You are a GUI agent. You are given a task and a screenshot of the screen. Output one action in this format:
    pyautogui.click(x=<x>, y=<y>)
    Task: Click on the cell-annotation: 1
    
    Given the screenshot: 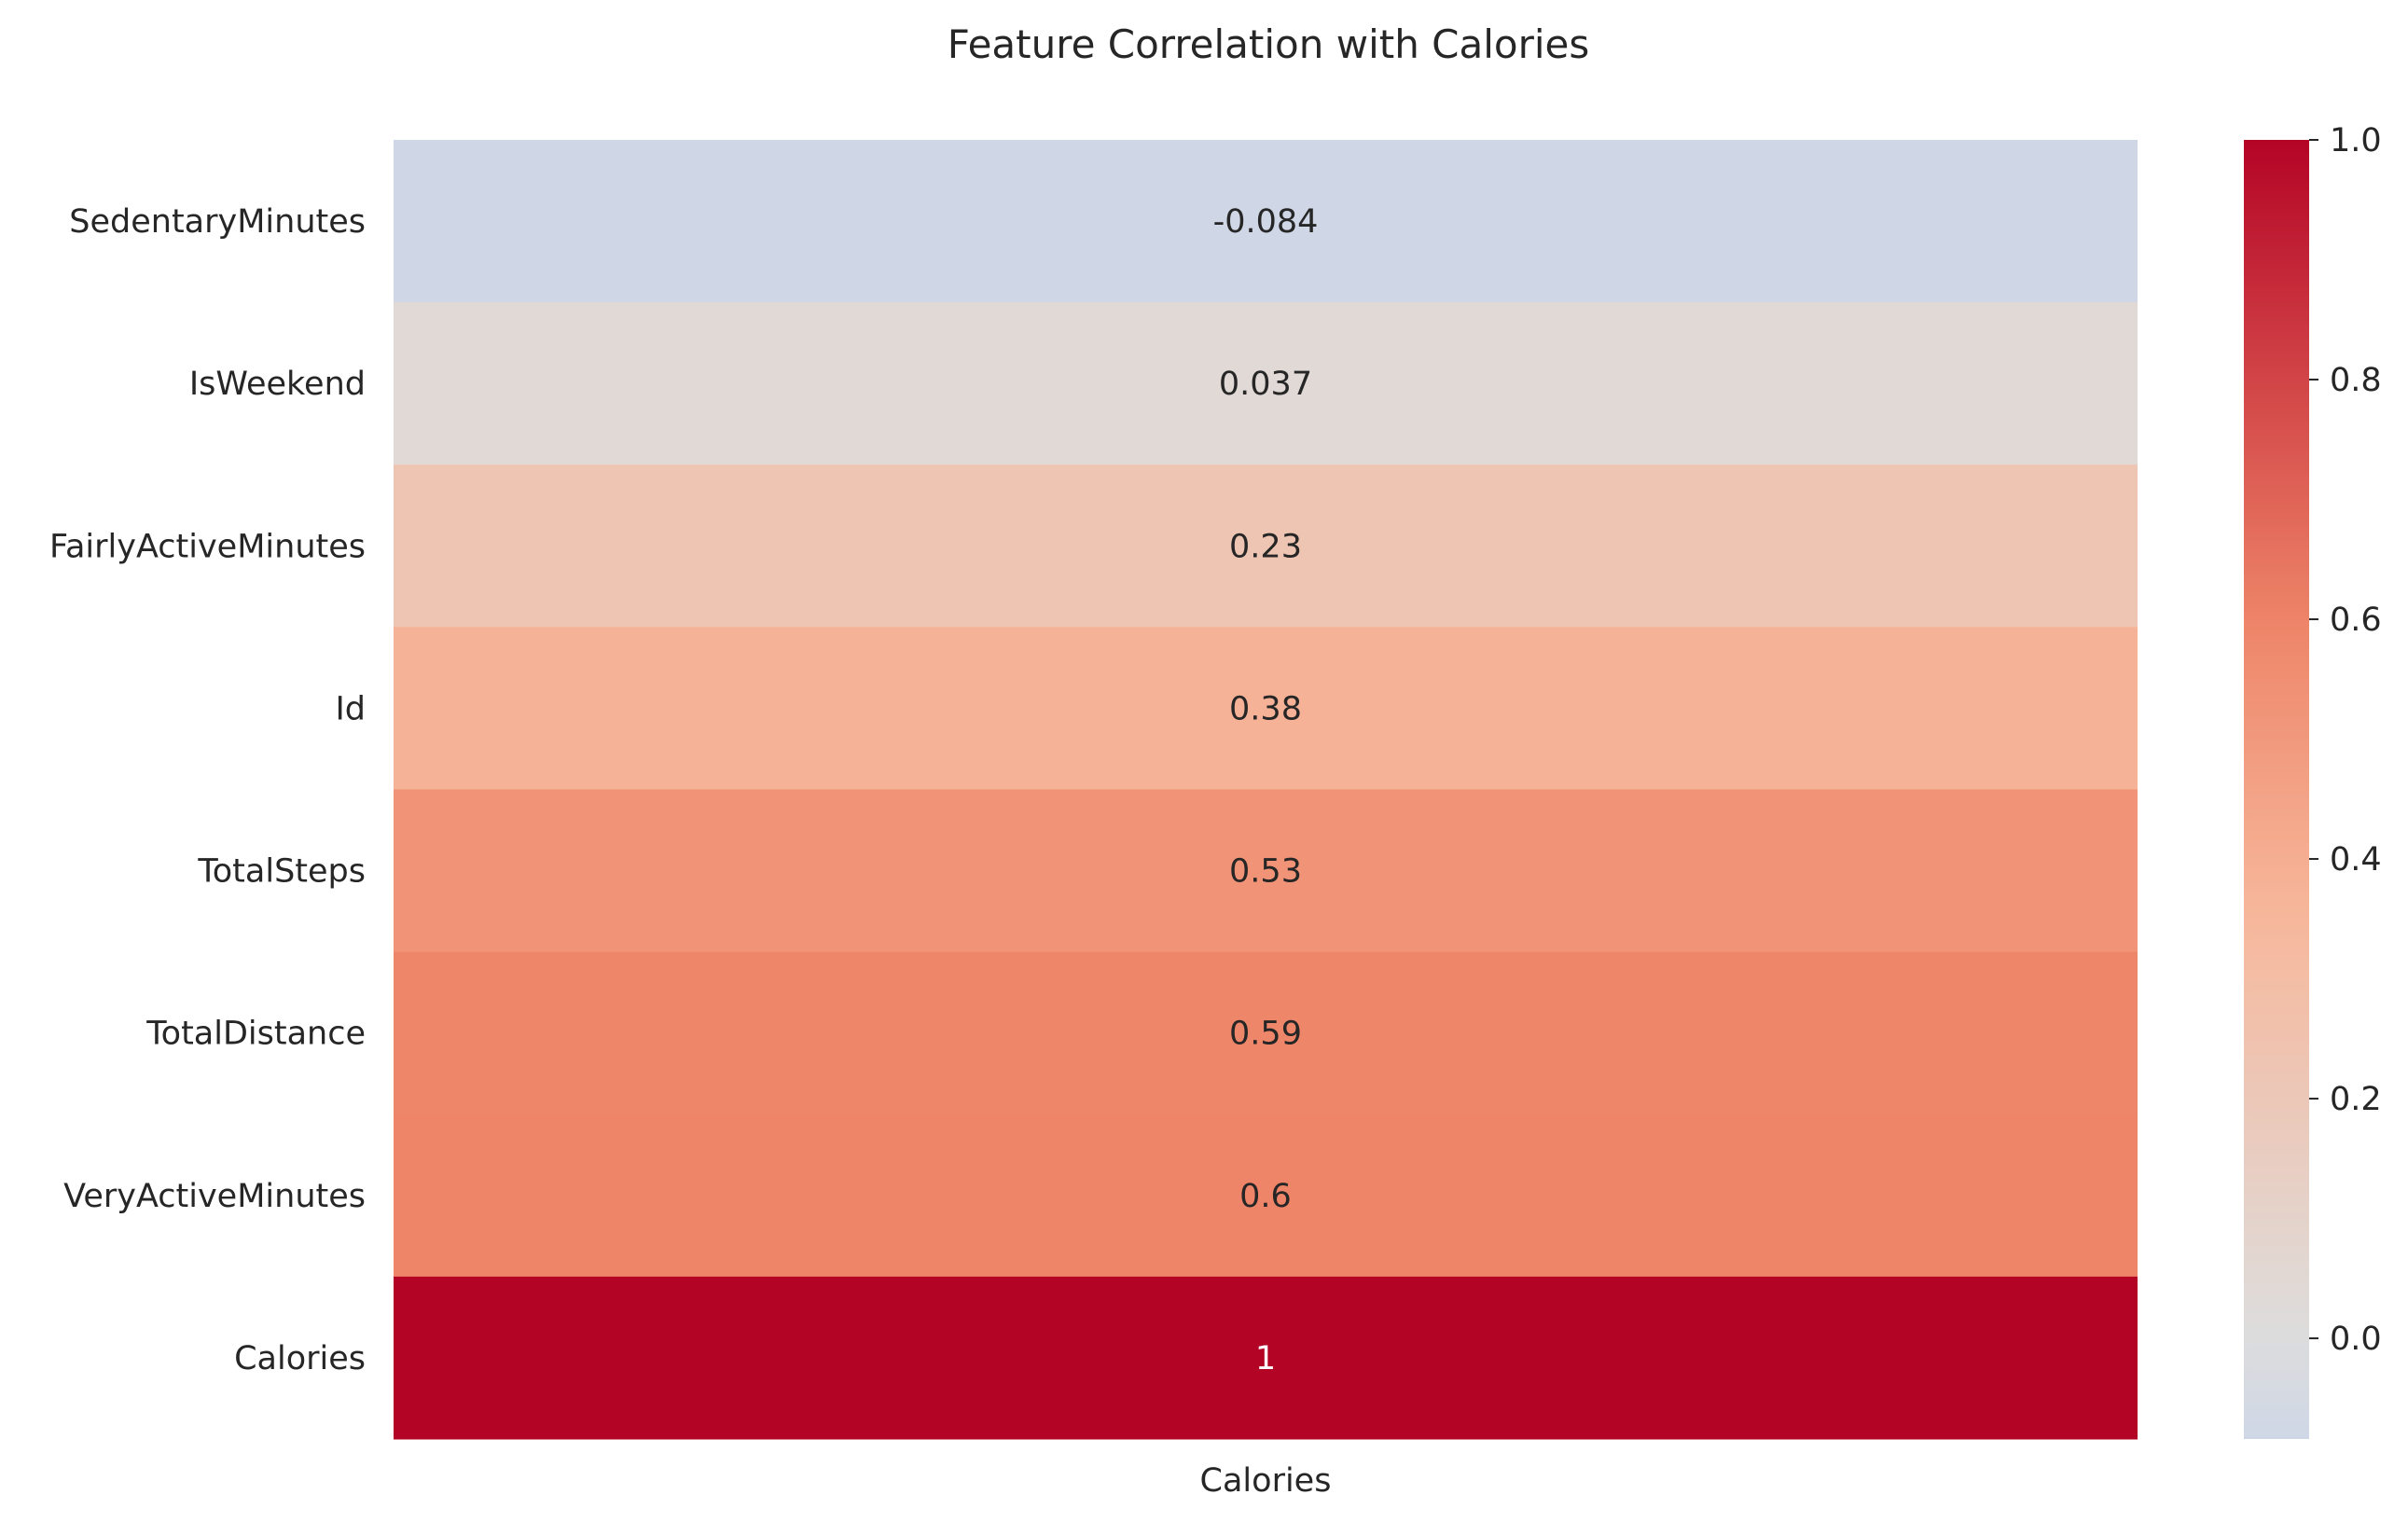 What is the action you would take?
    pyautogui.click(x=1265, y=1358)
    